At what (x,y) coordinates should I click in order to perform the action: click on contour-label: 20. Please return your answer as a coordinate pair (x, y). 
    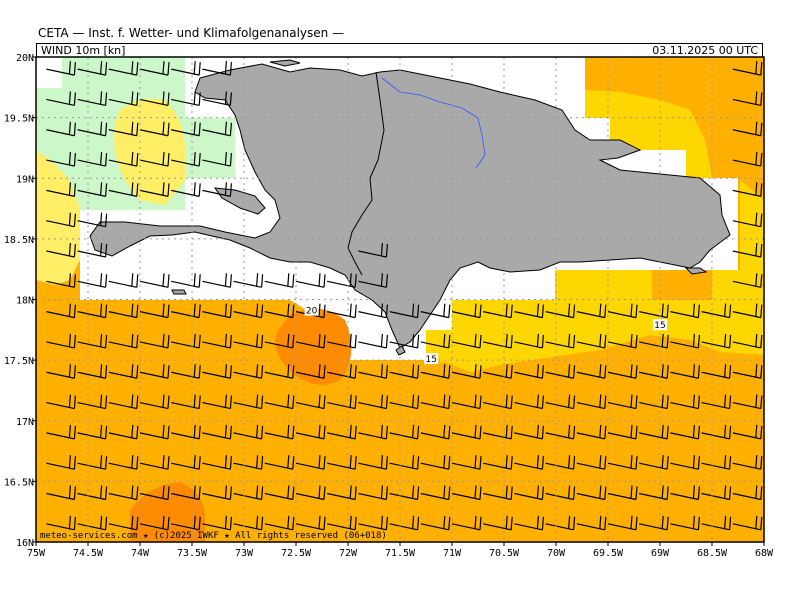
    Looking at the image, I should click on (312, 312).